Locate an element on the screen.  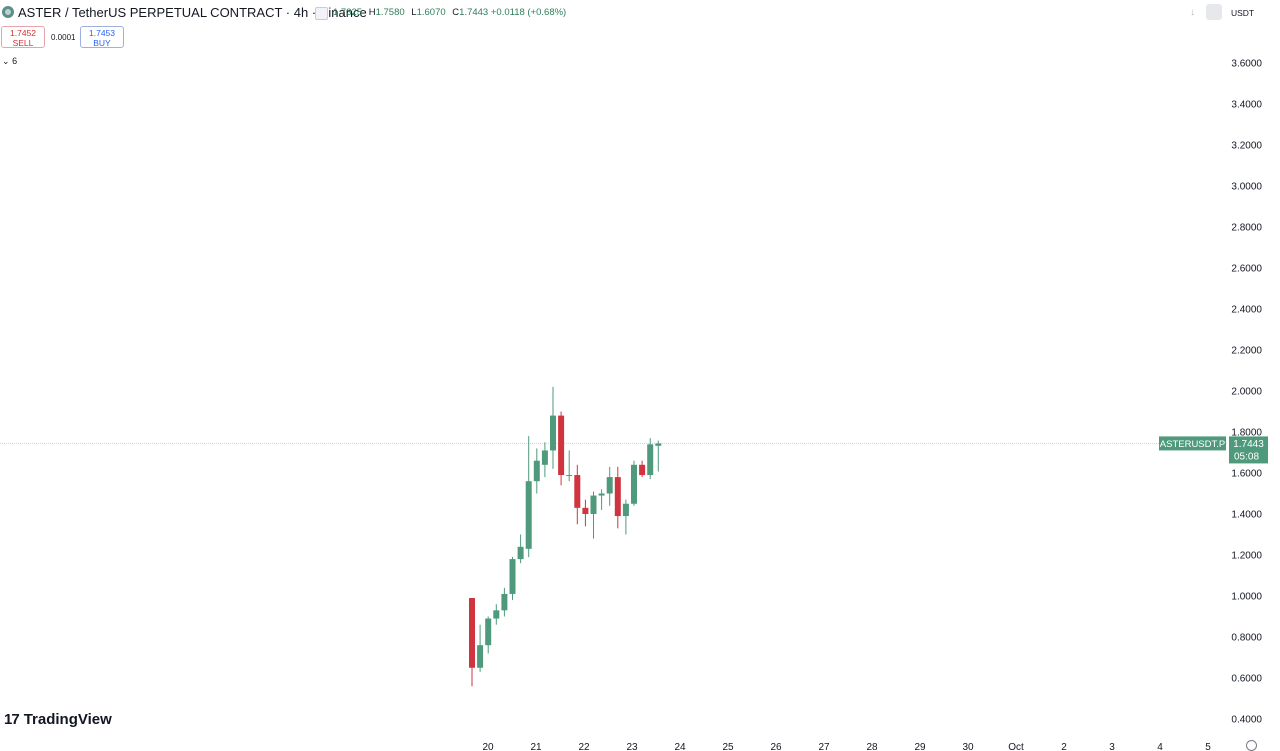
y-tick-label: 1.6000 is located at coordinates (1246, 474).